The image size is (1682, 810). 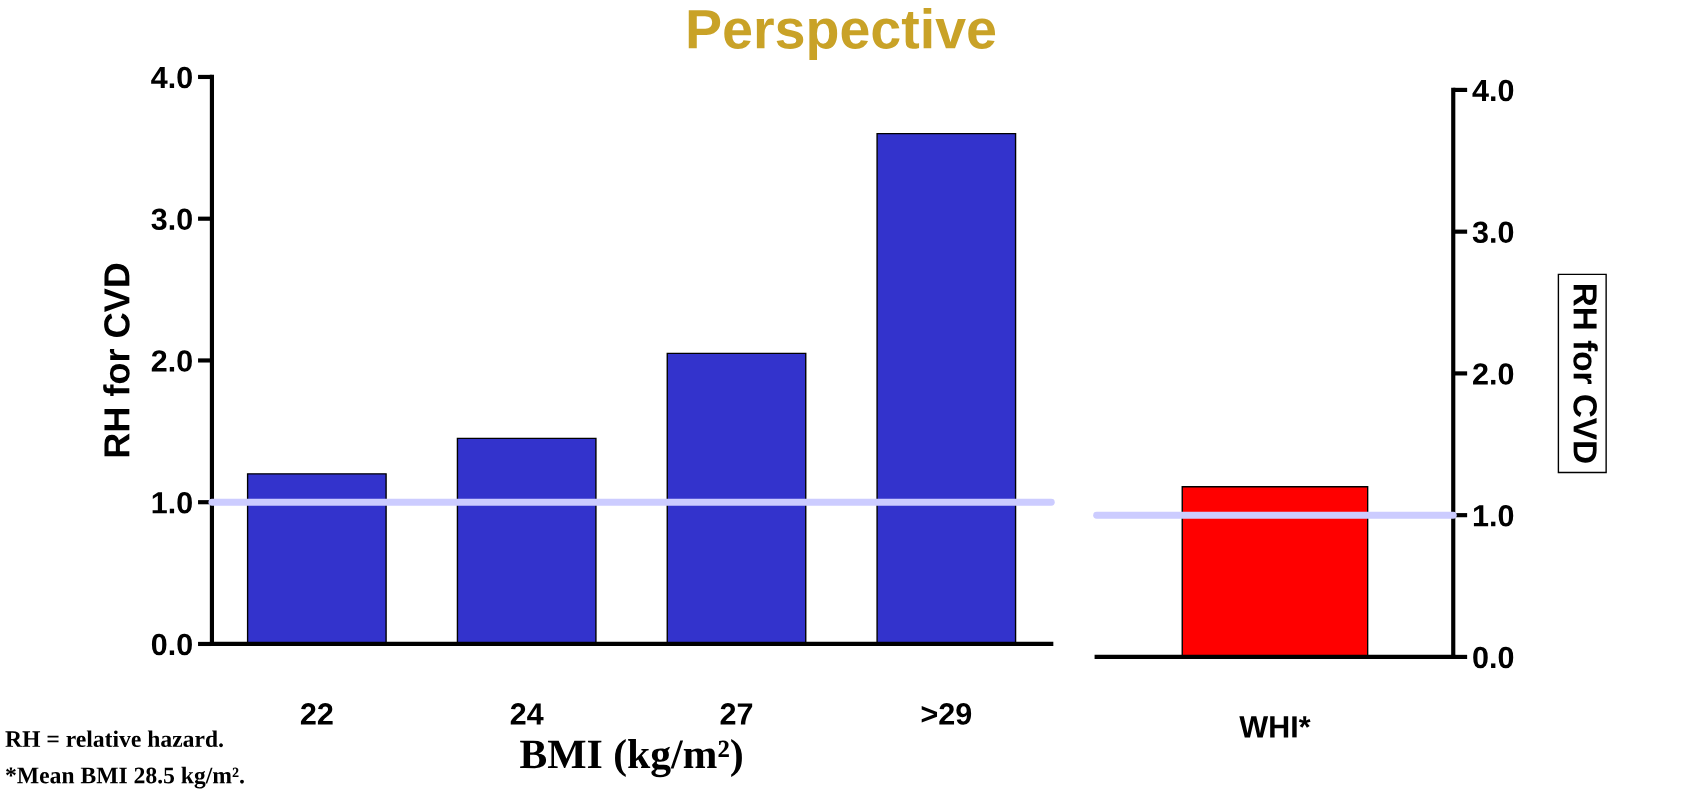 What do you see at coordinates (171, 644) in the screenshot?
I see `y-tick-label: 0.0` at bounding box center [171, 644].